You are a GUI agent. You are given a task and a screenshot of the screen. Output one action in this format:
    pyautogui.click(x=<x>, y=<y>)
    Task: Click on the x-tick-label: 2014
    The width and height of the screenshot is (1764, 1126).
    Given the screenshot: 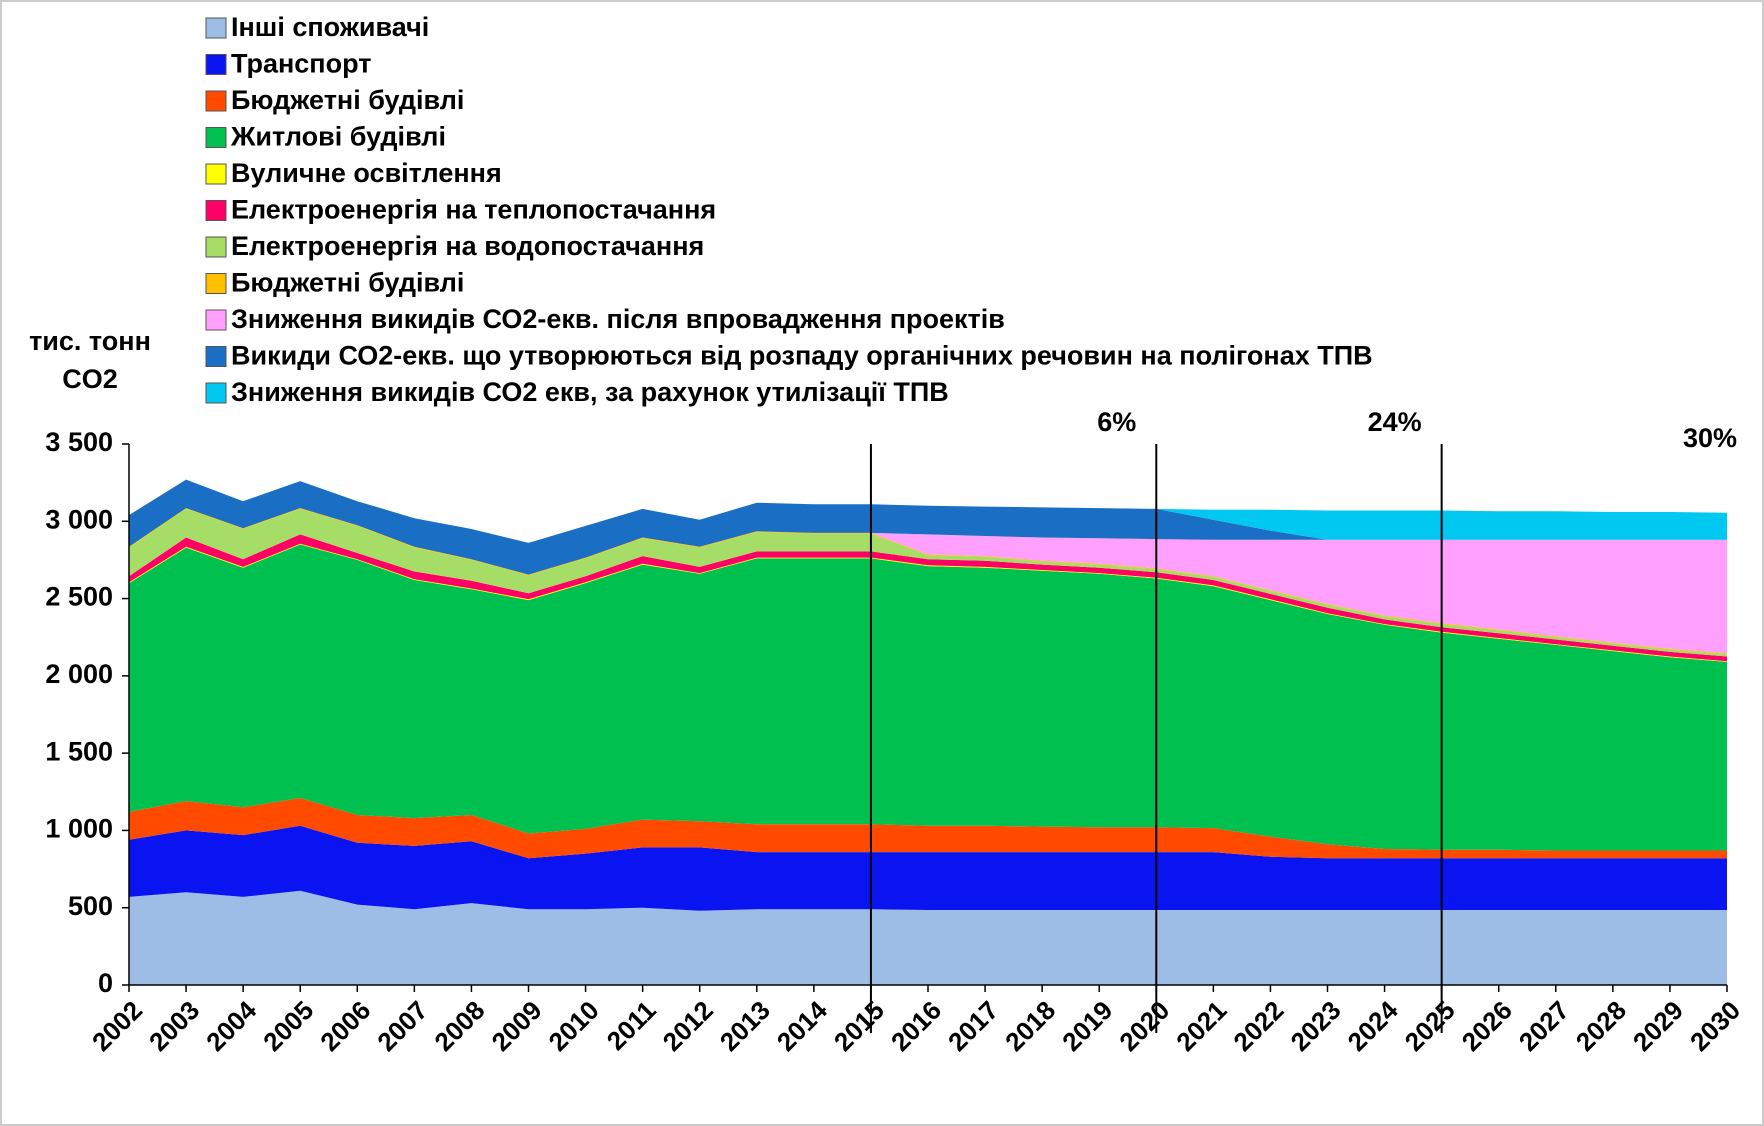 What is the action you would take?
    pyautogui.click(x=802, y=1026)
    